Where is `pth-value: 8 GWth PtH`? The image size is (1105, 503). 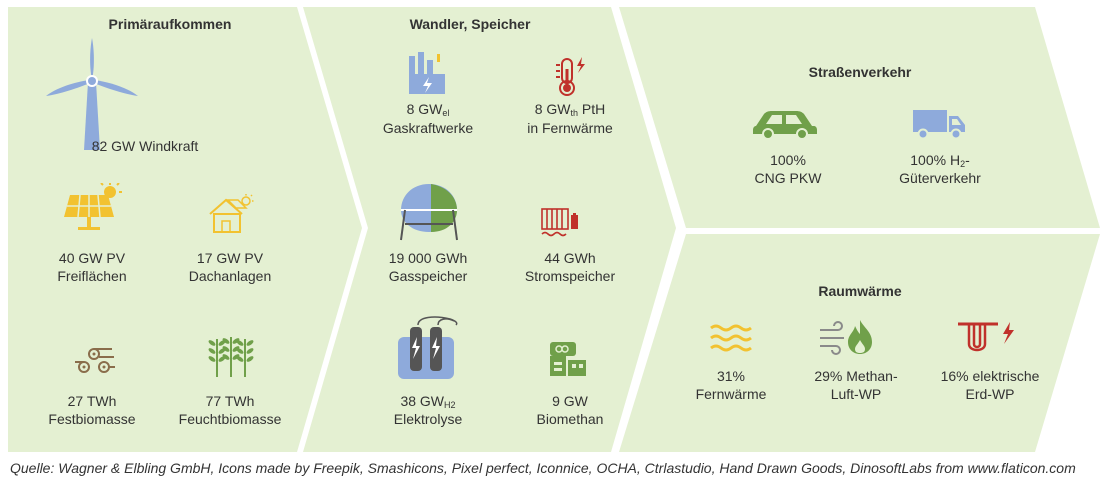
pth-value: 8 GWth PtH is located at coordinates (570, 111).